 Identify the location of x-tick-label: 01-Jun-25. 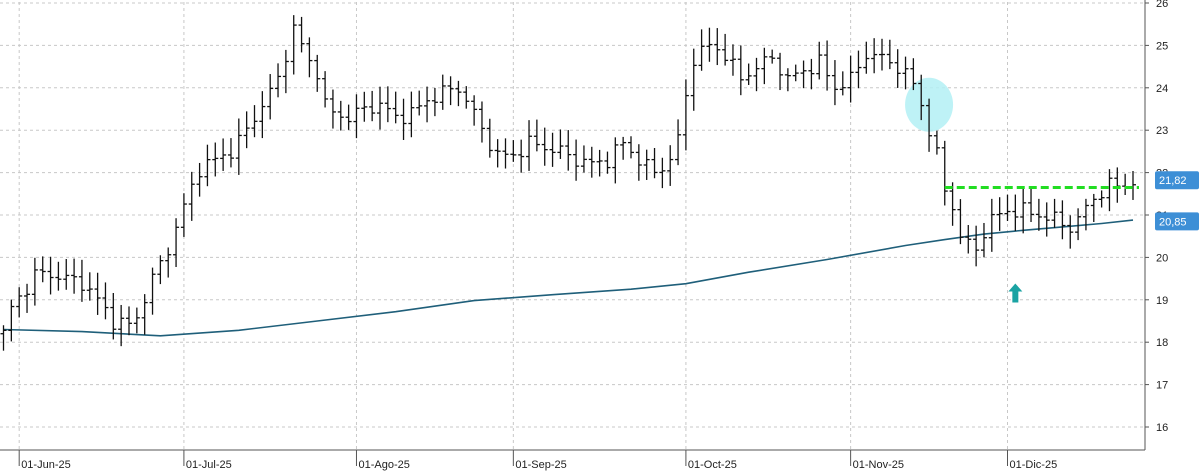
(46, 465).